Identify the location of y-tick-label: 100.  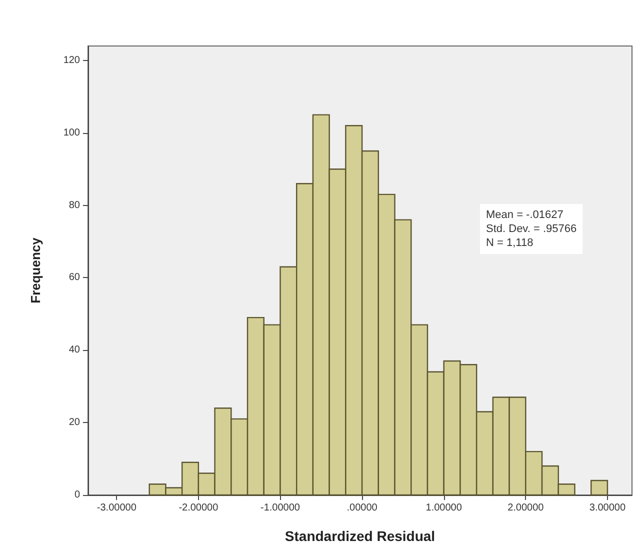
(71, 132).